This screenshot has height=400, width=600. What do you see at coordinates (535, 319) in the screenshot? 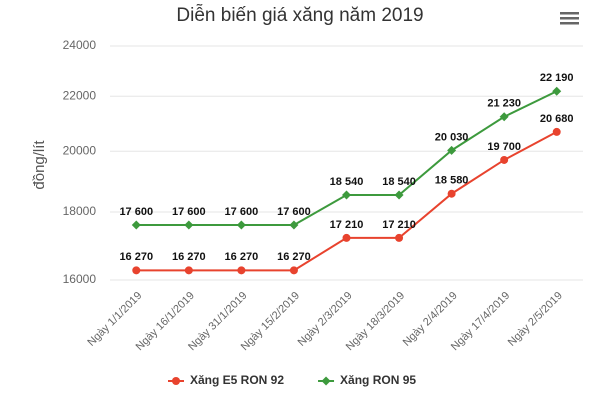
I see `x-tick-label: Ngày 2/5/2019` at bounding box center [535, 319].